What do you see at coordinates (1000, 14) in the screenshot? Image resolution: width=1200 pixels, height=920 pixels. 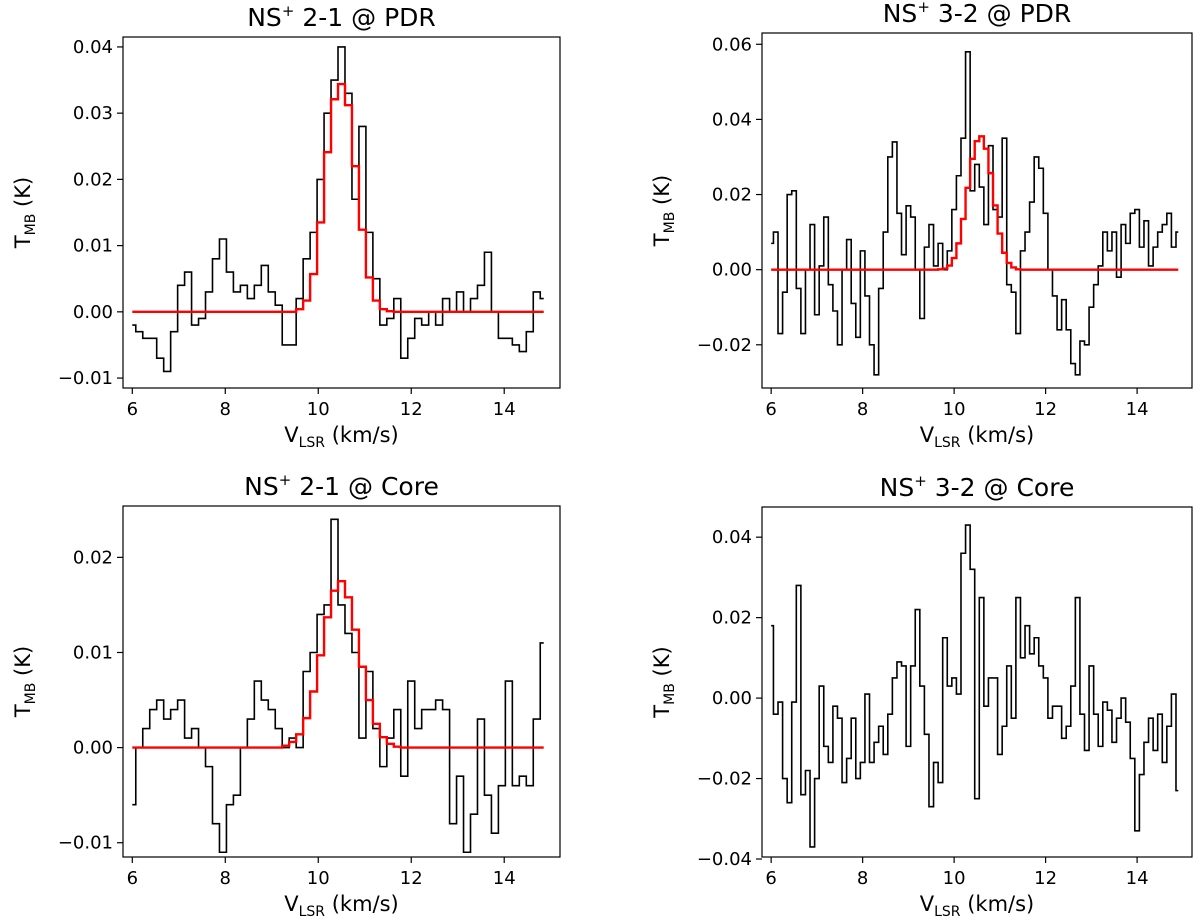 I see `chart-title-rest: 3-2 @ PDR` at bounding box center [1000, 14].